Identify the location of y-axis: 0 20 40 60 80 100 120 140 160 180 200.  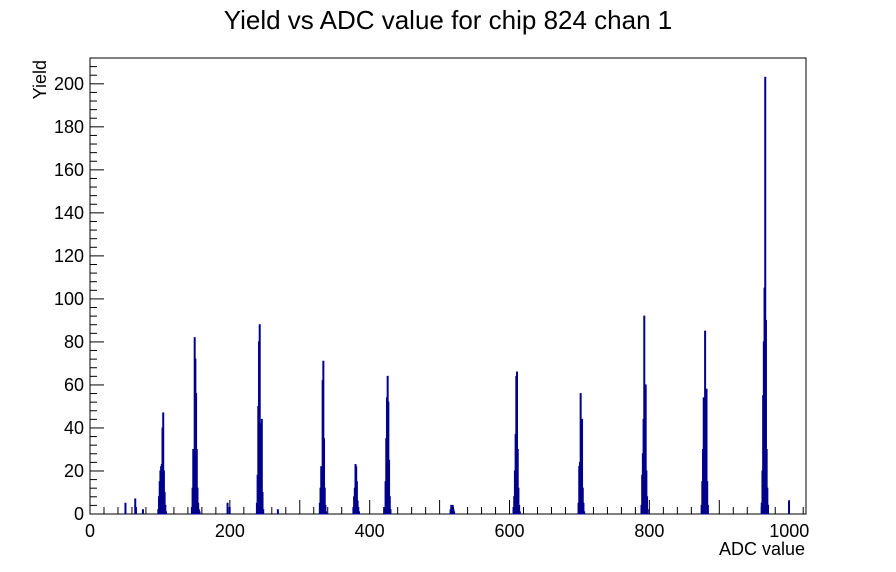
(79, 290).